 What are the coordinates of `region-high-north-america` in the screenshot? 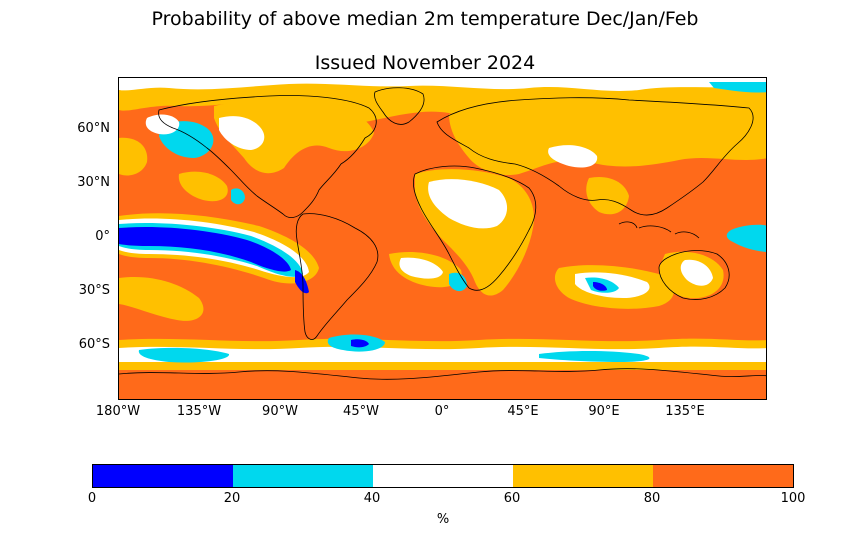 It's located at (294, 137).